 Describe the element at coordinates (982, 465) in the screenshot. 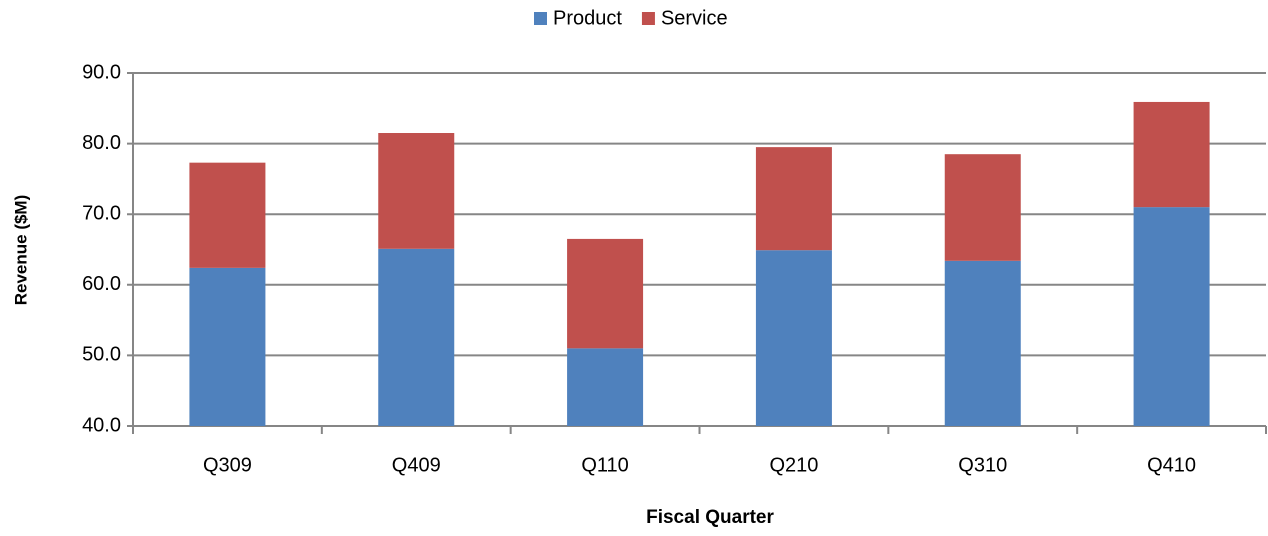

I see `x-tick-label: Q310` at that location.